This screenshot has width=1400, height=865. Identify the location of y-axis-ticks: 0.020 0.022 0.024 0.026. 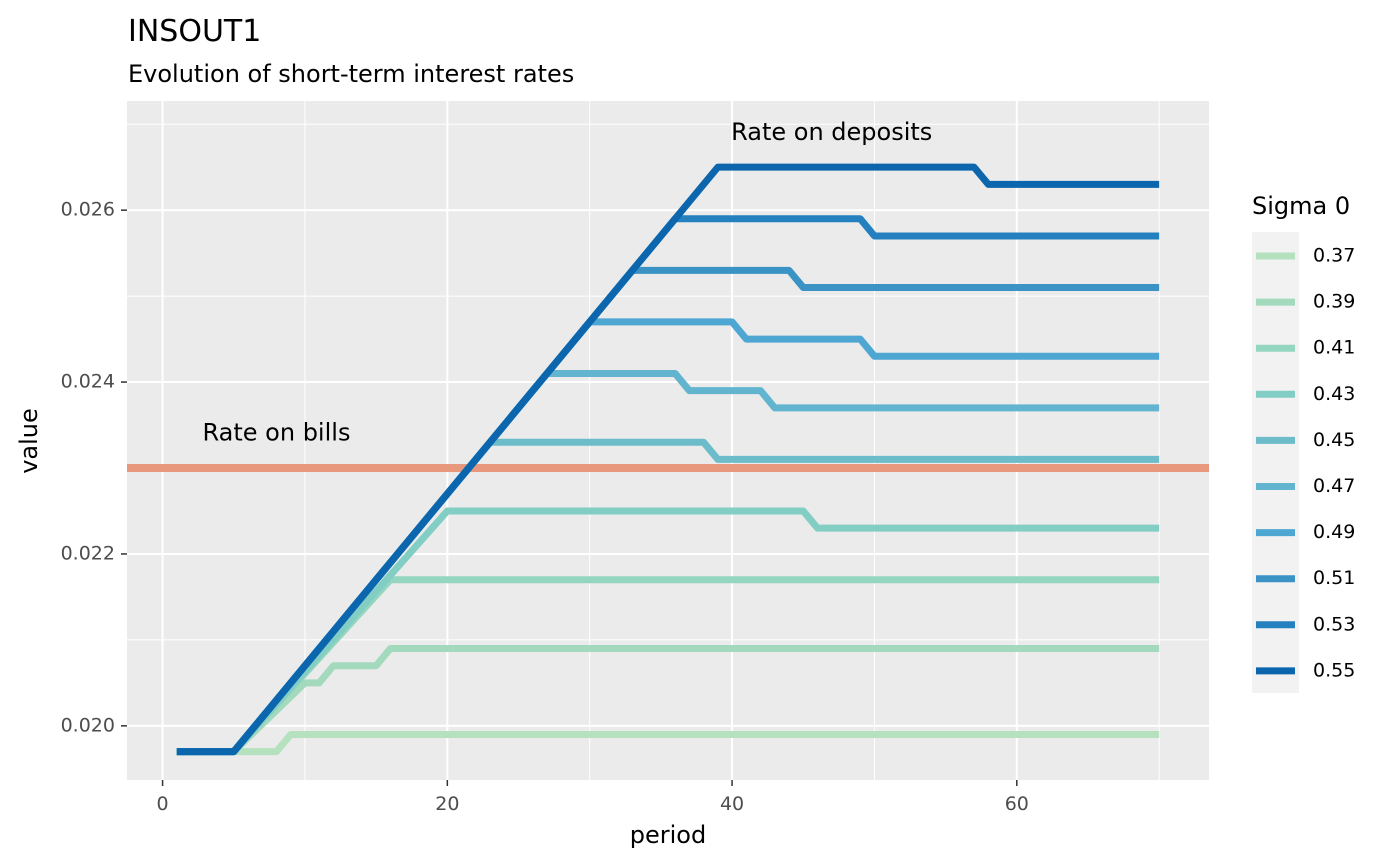
(94, 467).